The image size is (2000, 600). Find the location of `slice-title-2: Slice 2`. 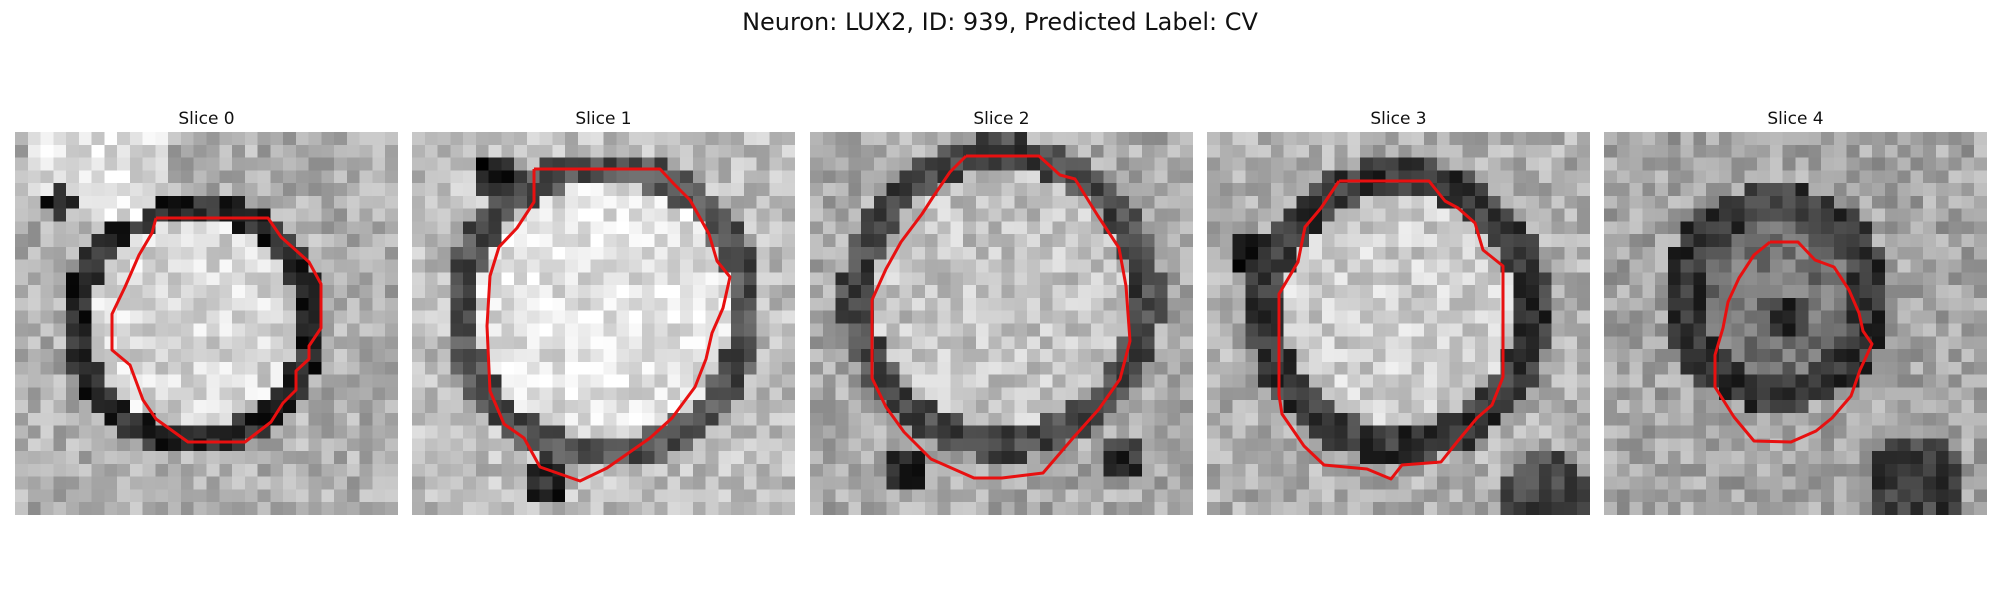

slice-title-2: Slice 2 is located at coordinates (1001, 119).